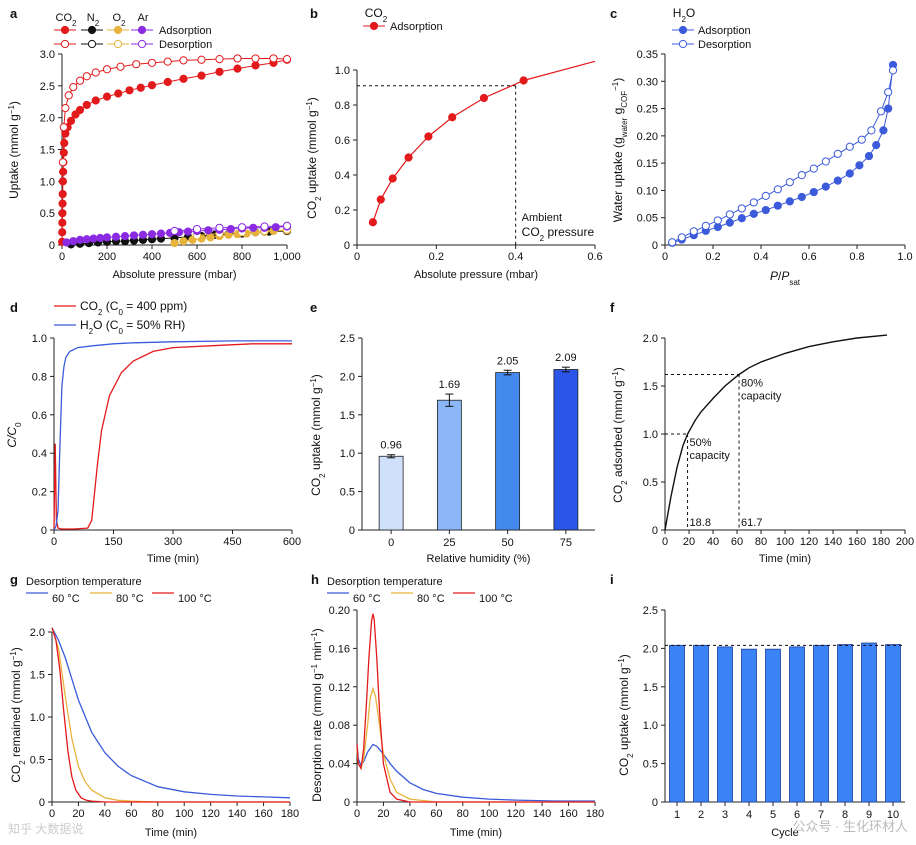 Image resolution: width=916 pixels, height=845 pixels. Describe the element at coordinates (808, 257) in the screenshot. I see `x-tick-label: 0.6` at that location.